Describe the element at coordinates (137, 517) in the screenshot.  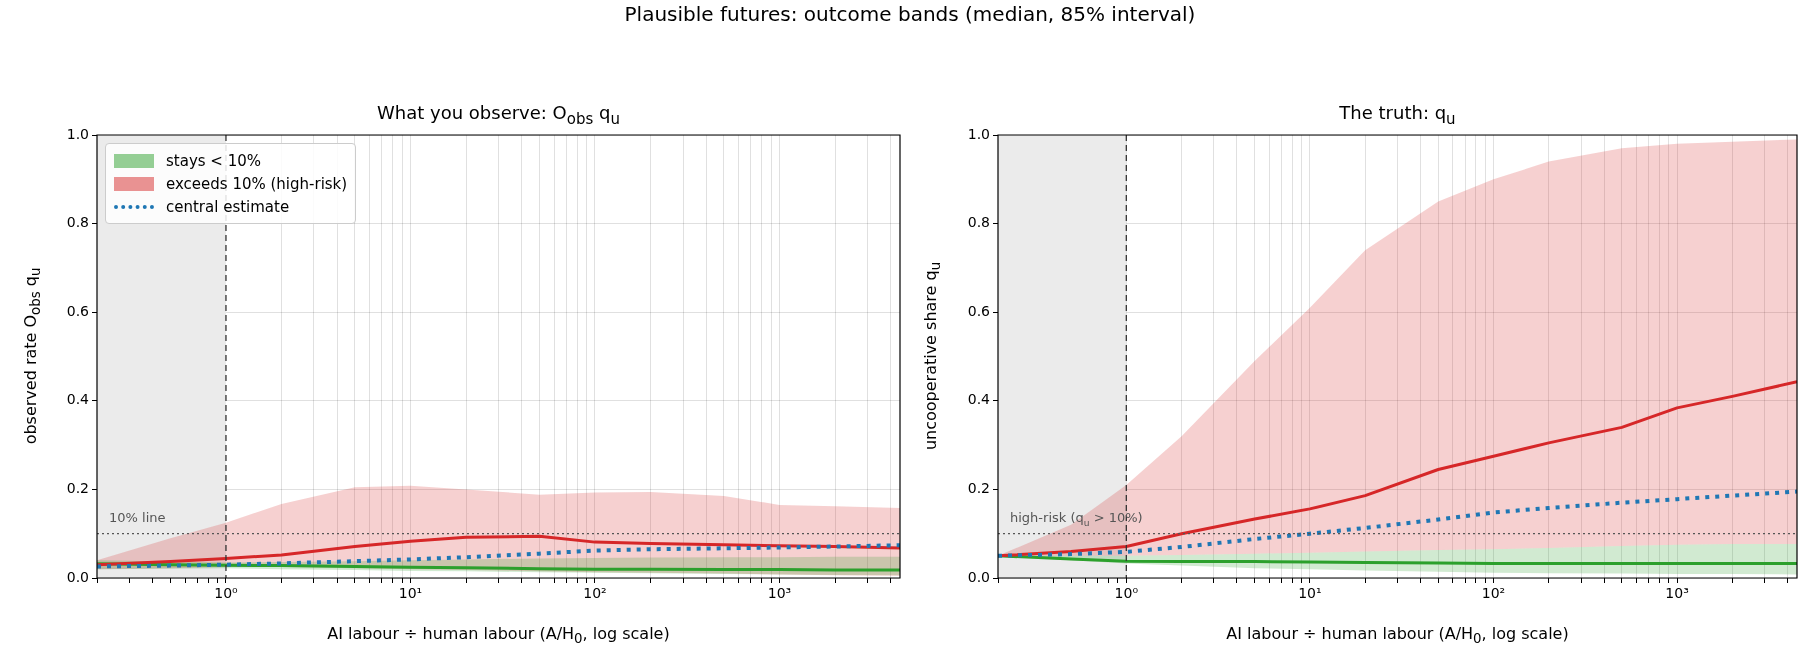
I see `ref-line-label: 10% line` at that location.